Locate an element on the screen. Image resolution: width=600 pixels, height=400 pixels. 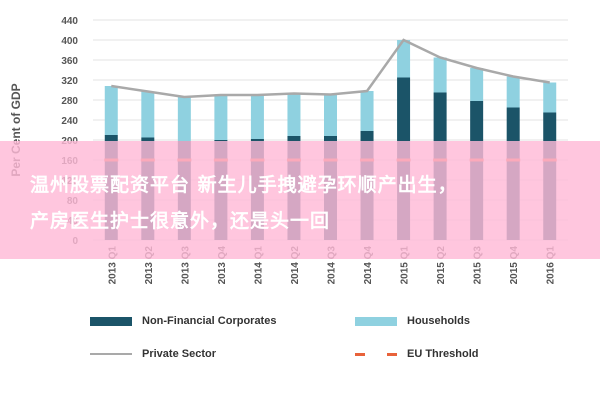
banner-line-2: 产房医生护士很意外，还是头一回 is located at coordinates (180, 221).